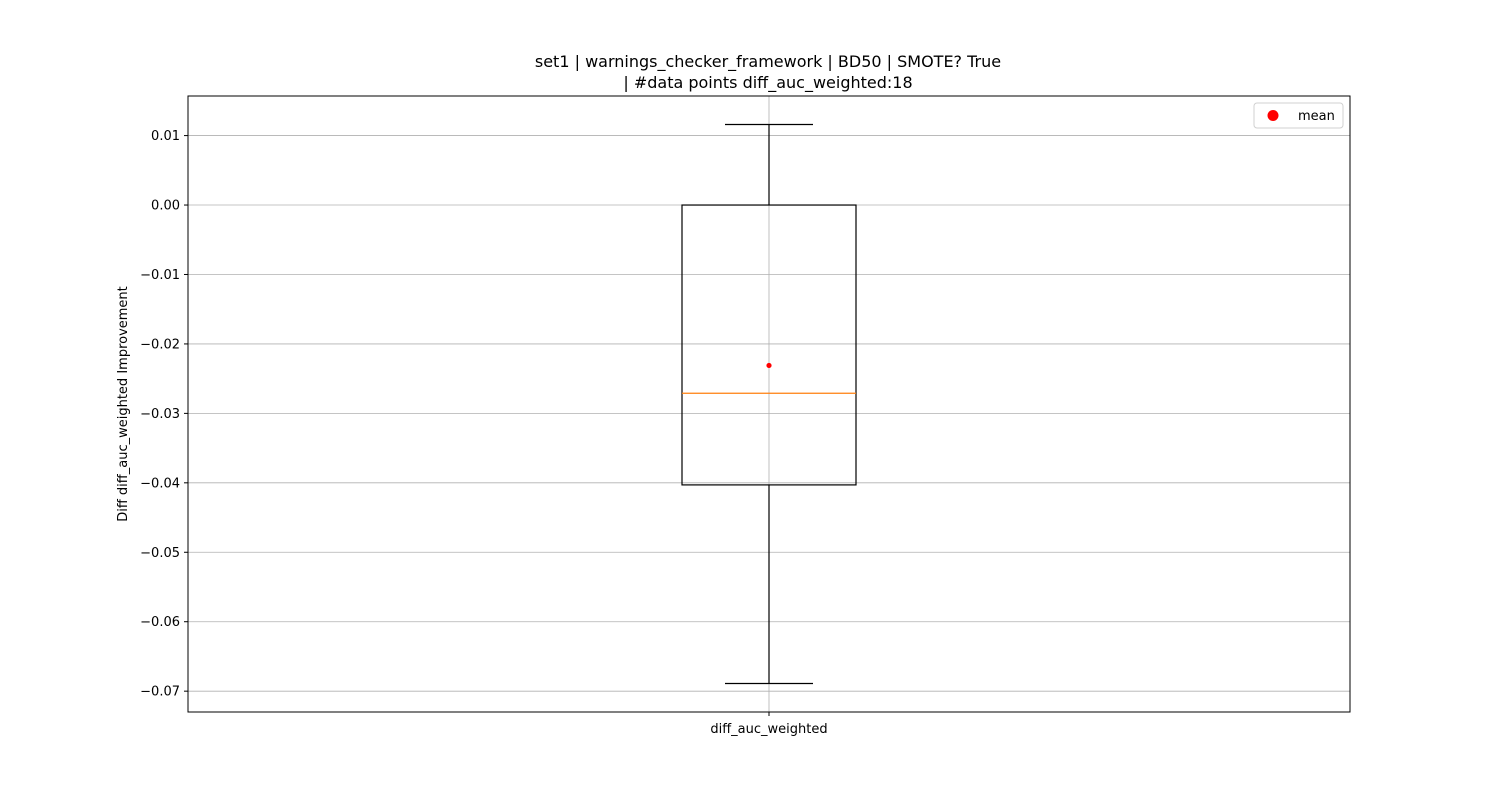  Describe the element at coordinates (1273, 115) in the screenshot. I see `legend-mean-marker` at that location.